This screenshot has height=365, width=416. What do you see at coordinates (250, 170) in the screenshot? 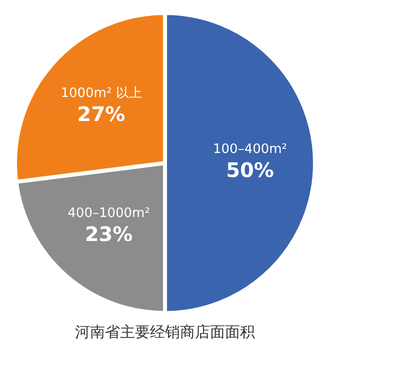
I see `data-label: 50%` at bounding box center [250, 170].